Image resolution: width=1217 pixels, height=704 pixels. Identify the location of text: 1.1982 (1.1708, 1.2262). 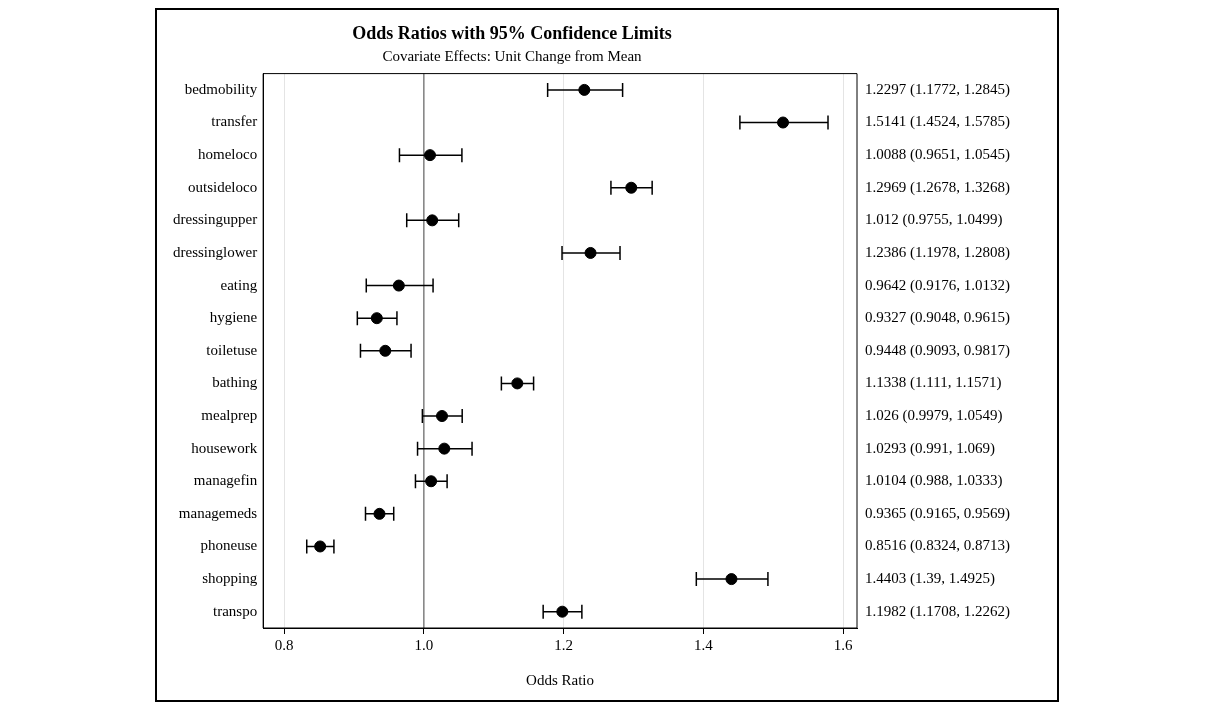
(937, 611).